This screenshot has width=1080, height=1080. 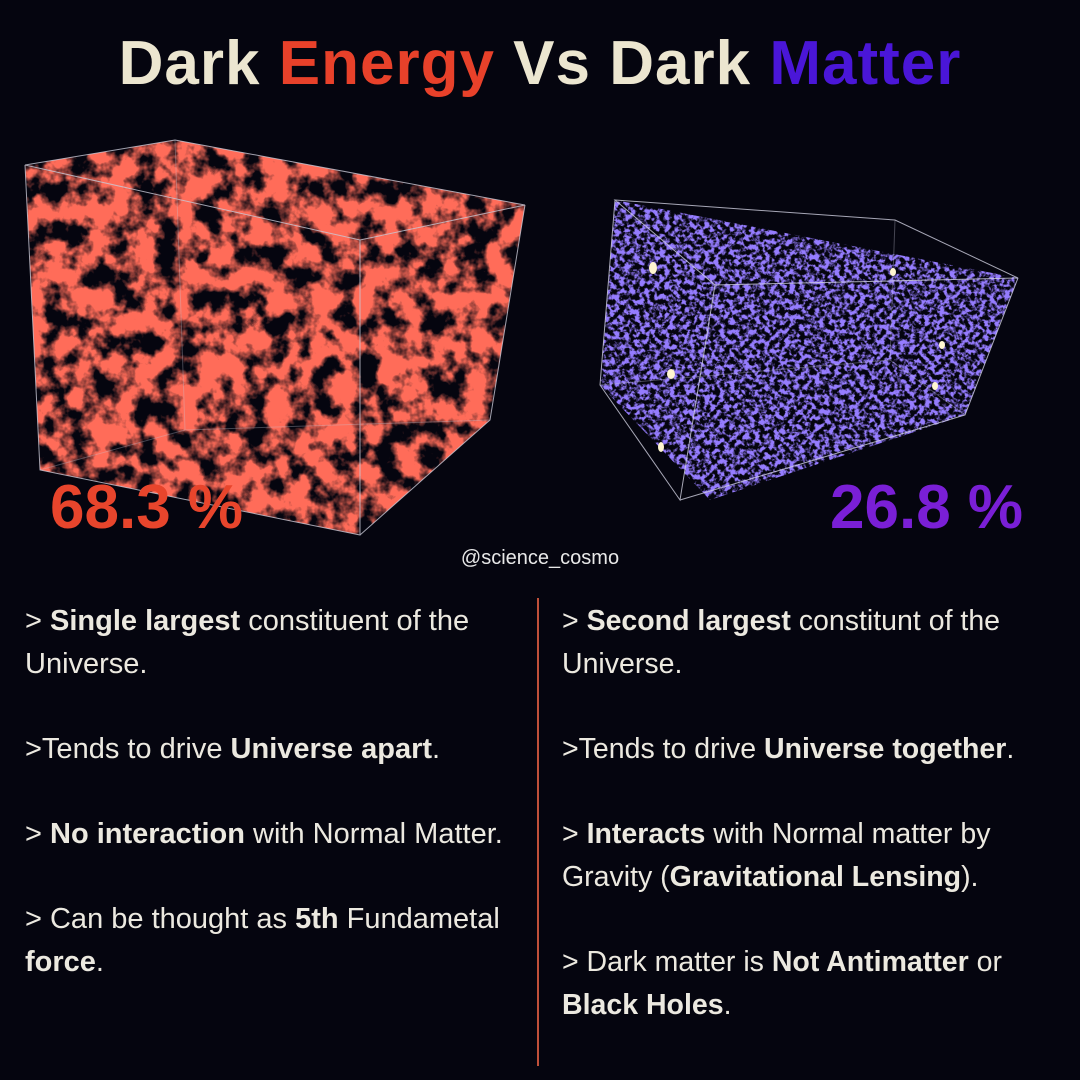 I want to click on title: Dark Energy Vs Dark Matter, so click(x=540, y=63).